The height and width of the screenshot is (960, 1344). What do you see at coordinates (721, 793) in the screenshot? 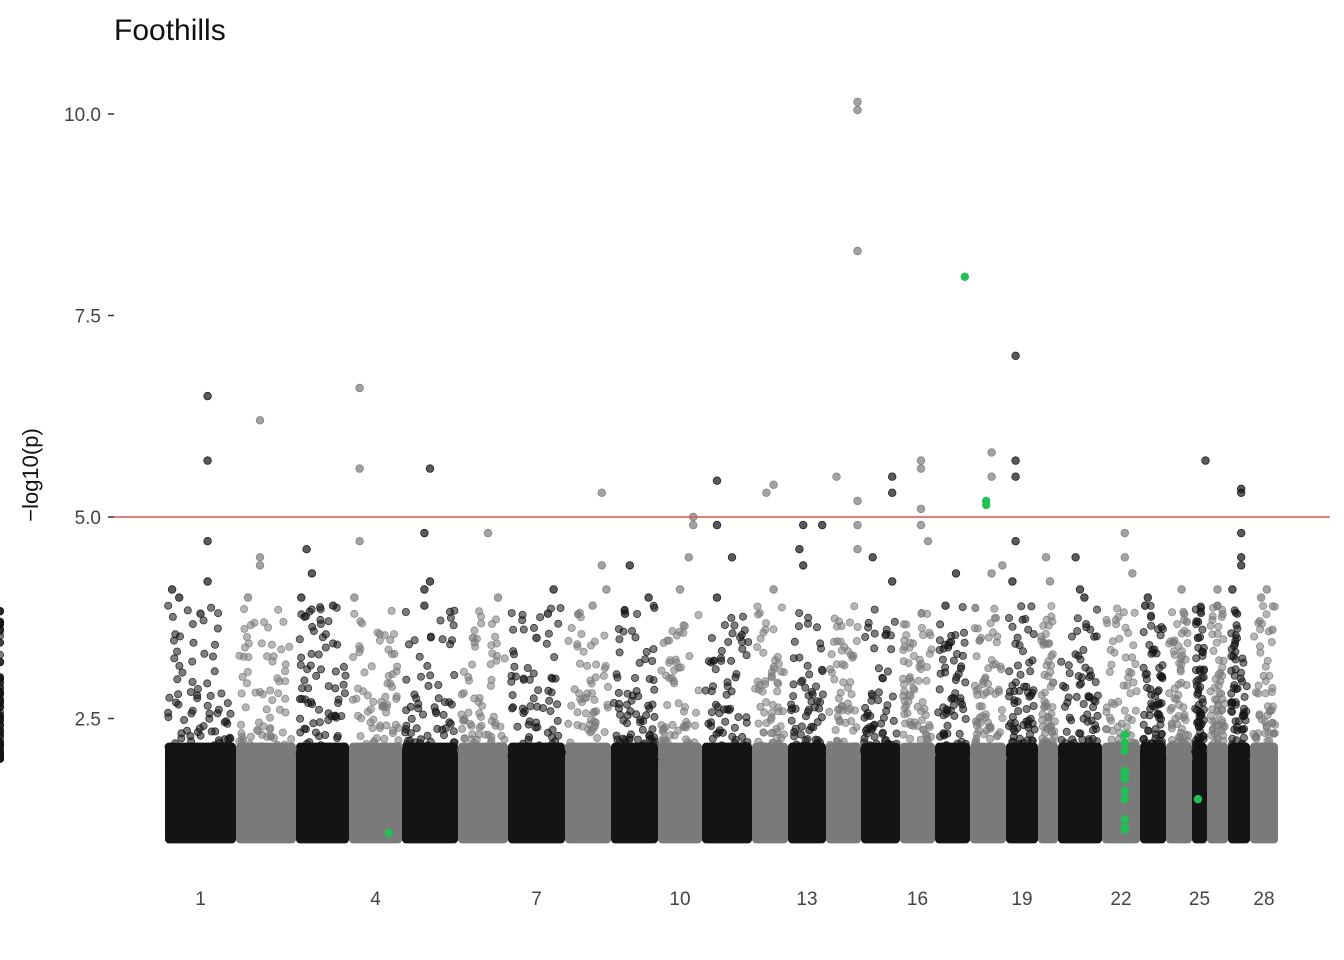
I see `chromosome-bands` at bounding box center [721, 793].